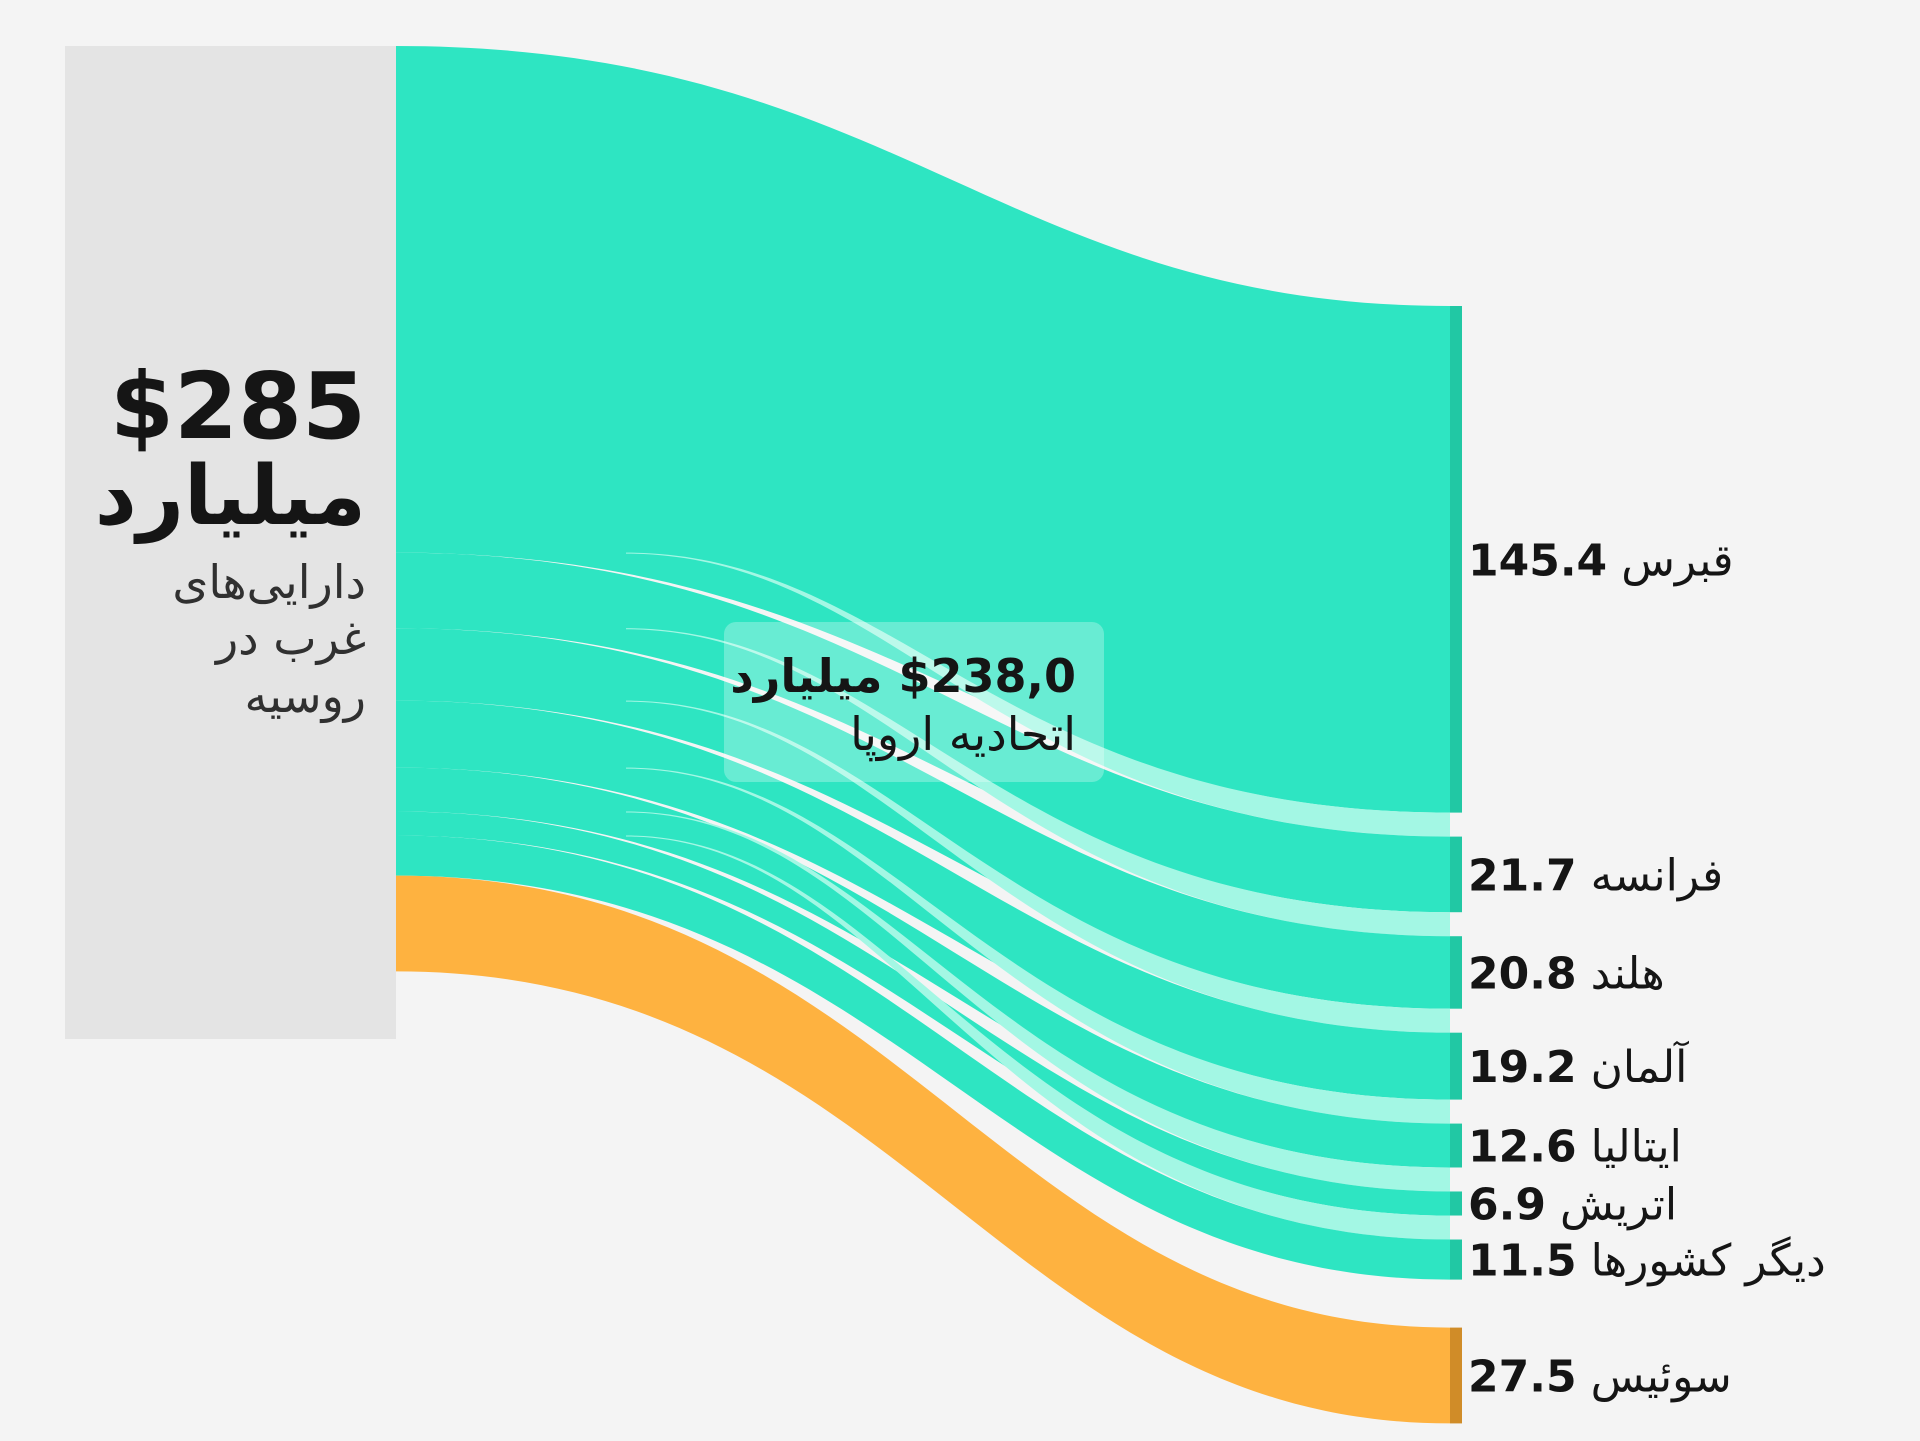 Image resolution: width=1920 pixels, height=1441 pixels. I want to click on target-label-8: 27.5 سوئیس, so click(1600, 1376).